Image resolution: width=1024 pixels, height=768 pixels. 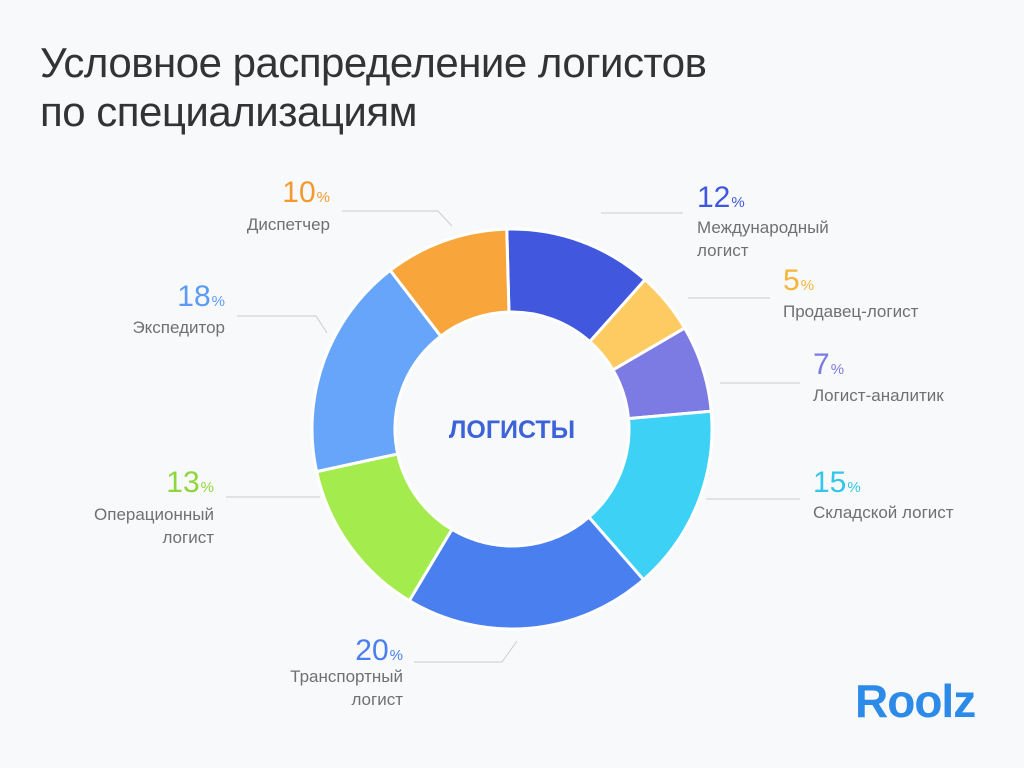 What do you see at coordinates (851, 311) in the screenshot?
I see `category-label-seller: Продавец-логист` at bounding box center [851, 311].